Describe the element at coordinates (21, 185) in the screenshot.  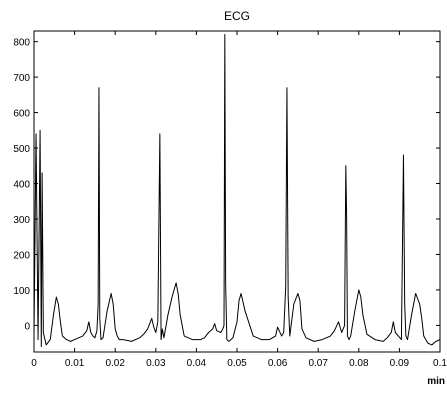
I see `y-tick-label-4: 400` at that location.